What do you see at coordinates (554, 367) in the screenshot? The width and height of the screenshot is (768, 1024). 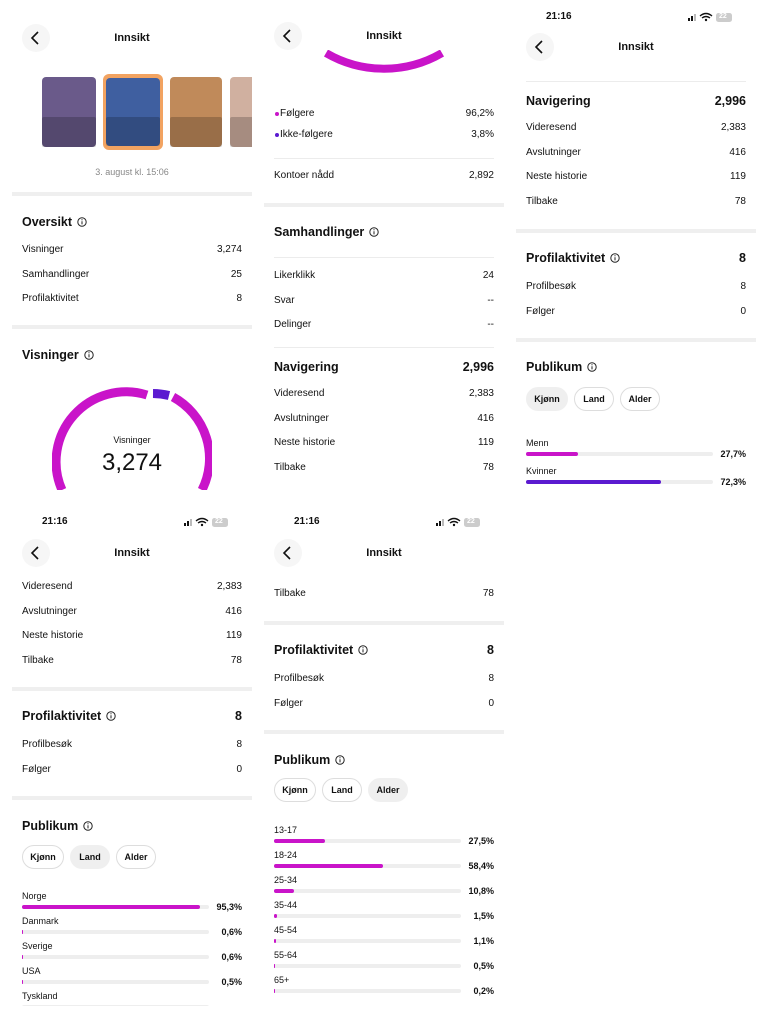 I see `section-title: Publikum` at bounding box center [554, 367].